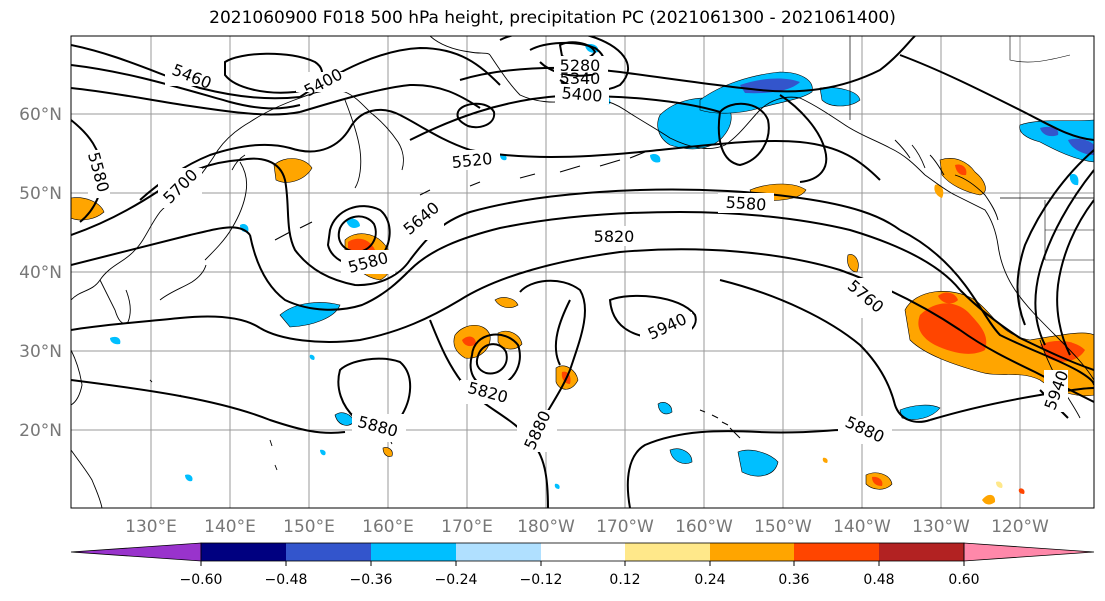  Describe the element at coordinates (582, 94) in the screenshot. I see `contour-label: 5400` at that location.